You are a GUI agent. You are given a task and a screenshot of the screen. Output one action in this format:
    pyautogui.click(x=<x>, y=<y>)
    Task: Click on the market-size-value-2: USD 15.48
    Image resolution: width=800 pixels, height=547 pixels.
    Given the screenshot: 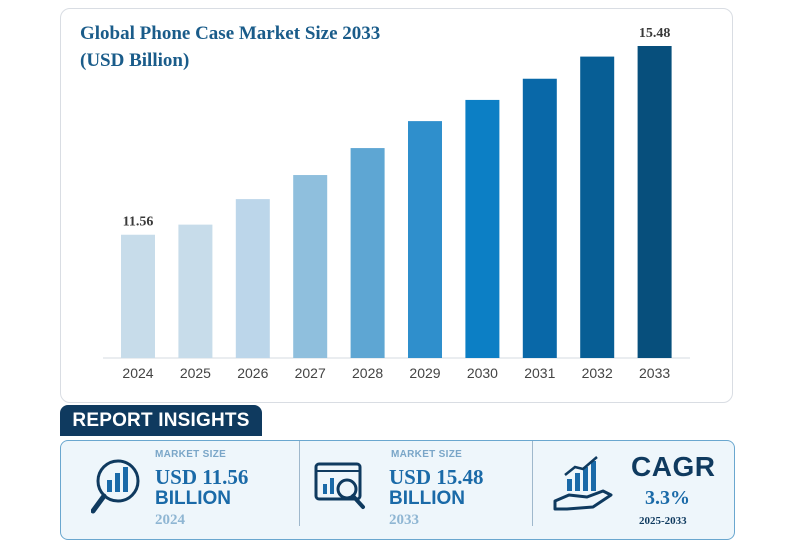 What is the action you would take?
    pyautogui.click(x=436, y=477)
    